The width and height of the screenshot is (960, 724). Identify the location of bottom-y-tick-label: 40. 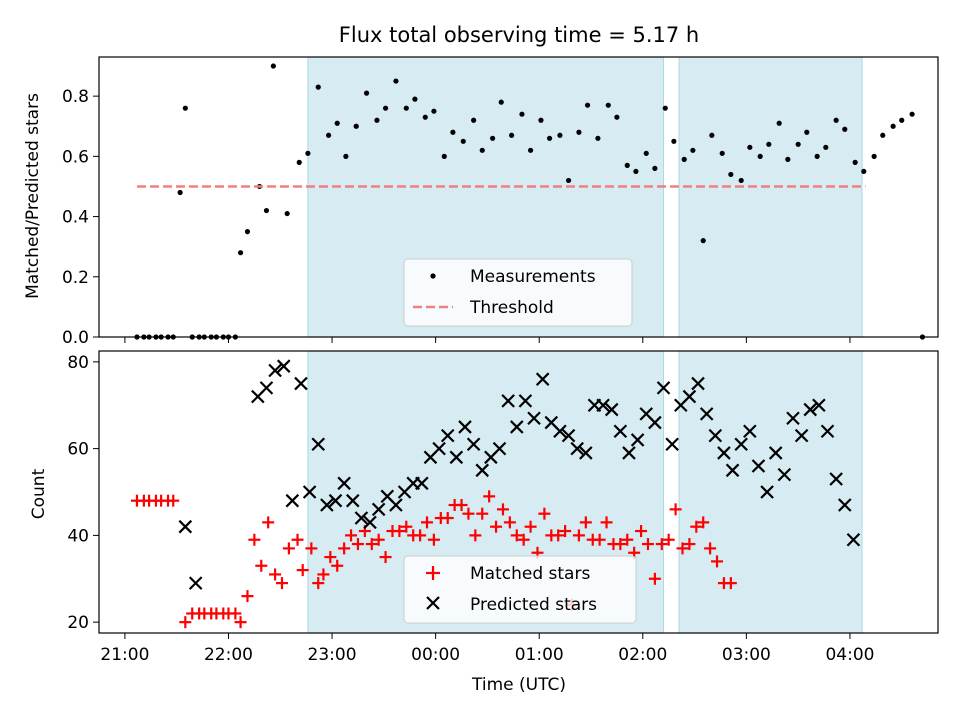
(78, 536).